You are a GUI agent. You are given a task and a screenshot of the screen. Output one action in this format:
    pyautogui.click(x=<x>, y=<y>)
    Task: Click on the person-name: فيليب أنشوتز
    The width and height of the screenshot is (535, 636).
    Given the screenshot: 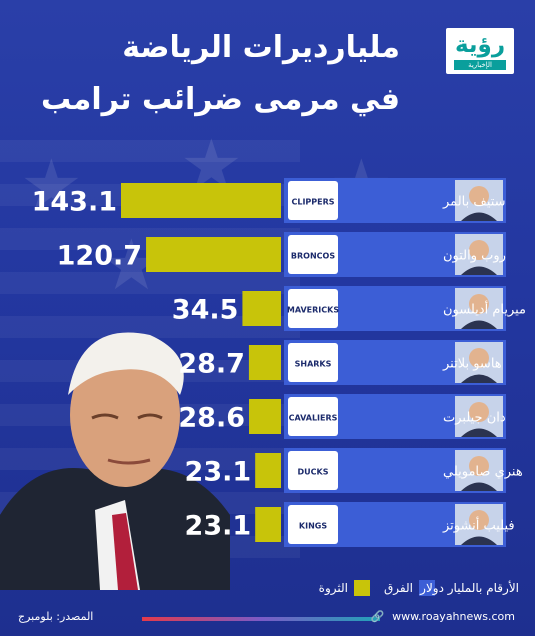 What is the action you would take?
    pyautogui.click(x=478, y=525)
    